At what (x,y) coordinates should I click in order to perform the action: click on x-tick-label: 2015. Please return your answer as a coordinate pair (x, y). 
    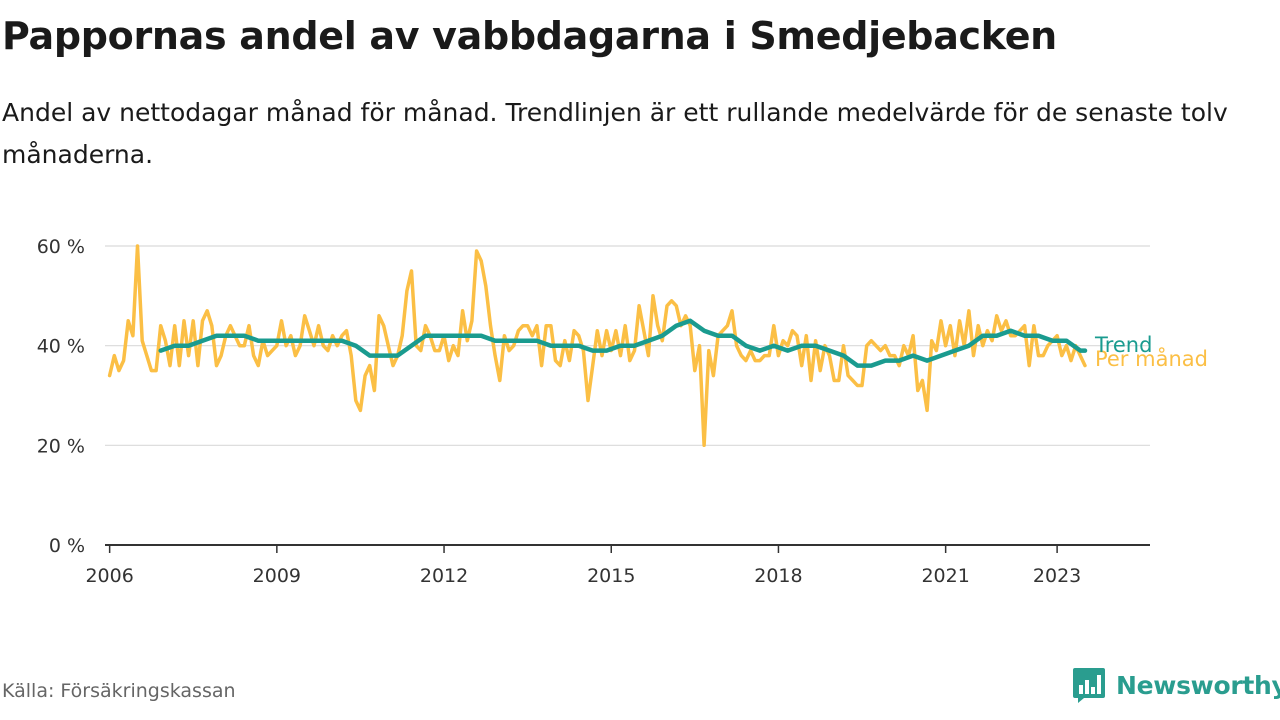
    Looking at the image, I should click on (611, 576).